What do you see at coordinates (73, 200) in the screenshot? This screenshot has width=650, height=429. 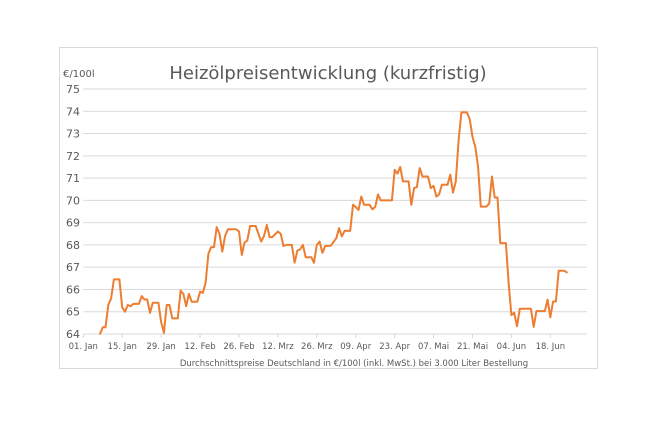 I see `y-tick-label: 70` at bounding box center [73, 200].